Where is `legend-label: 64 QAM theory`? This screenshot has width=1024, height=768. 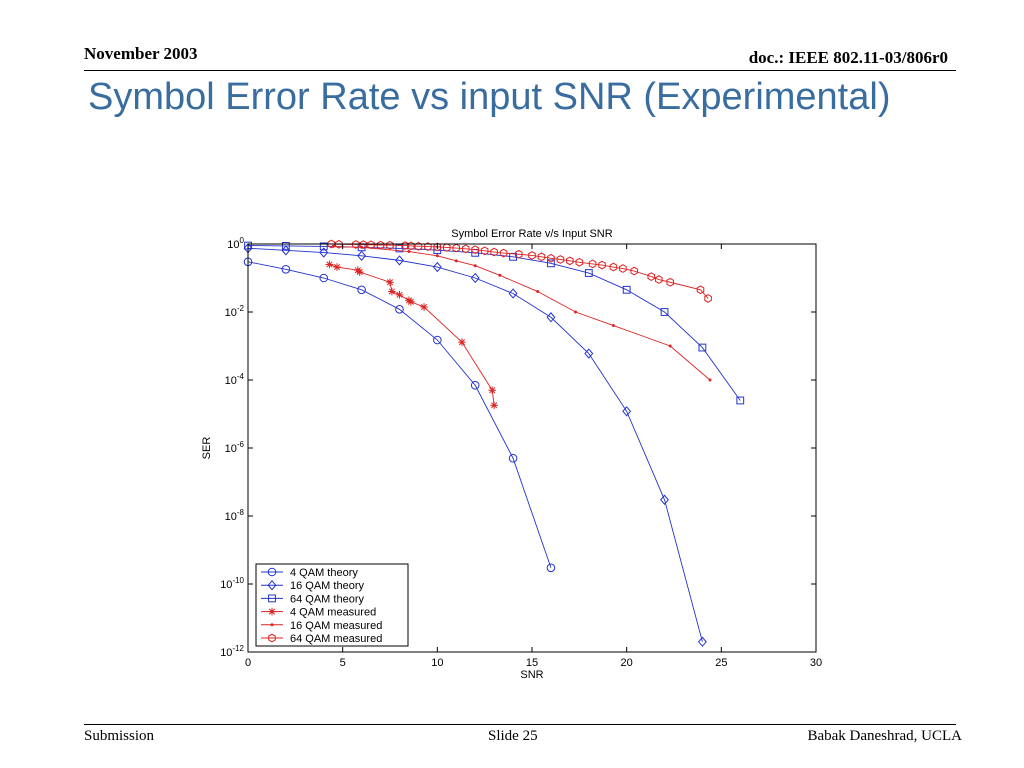 legend-label: 64 QAM theory is located at coordinates (327, 599).